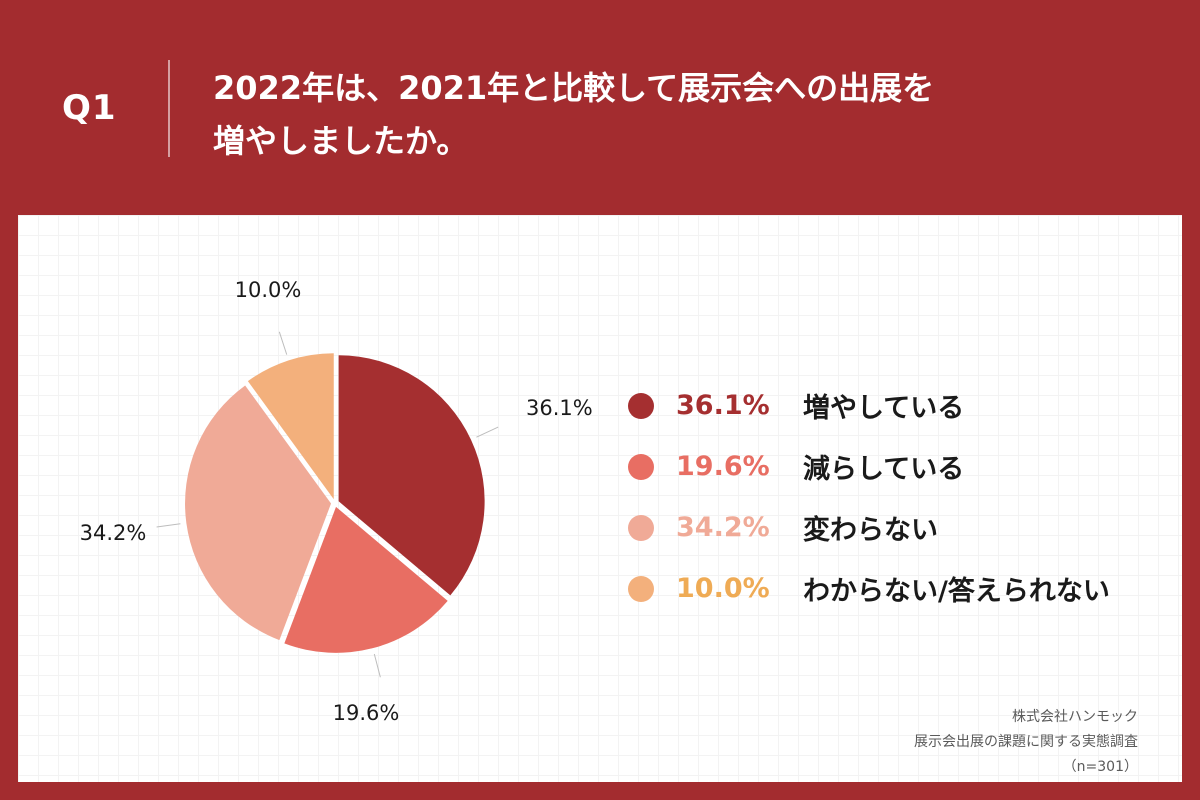  What do you see at coordinates (723, 466) in the screenshot?
I see `legend-percent: 19.6%` at bounding box center [723, 466].